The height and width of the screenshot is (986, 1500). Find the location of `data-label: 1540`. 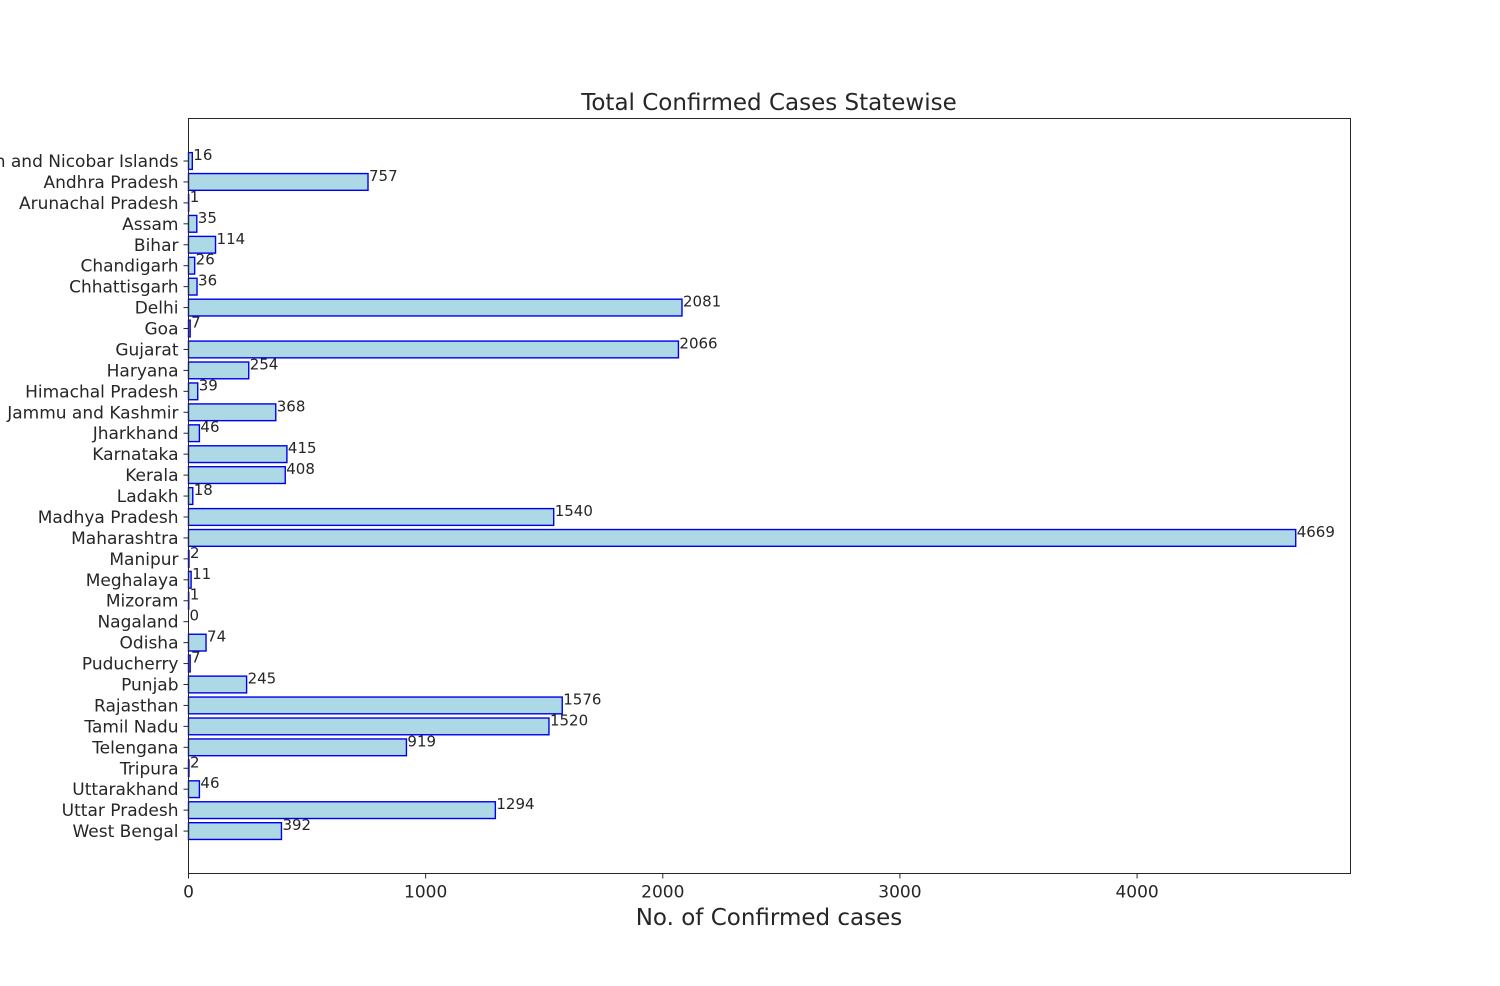

data-label: 1540 is located at coordinates (574, 511).